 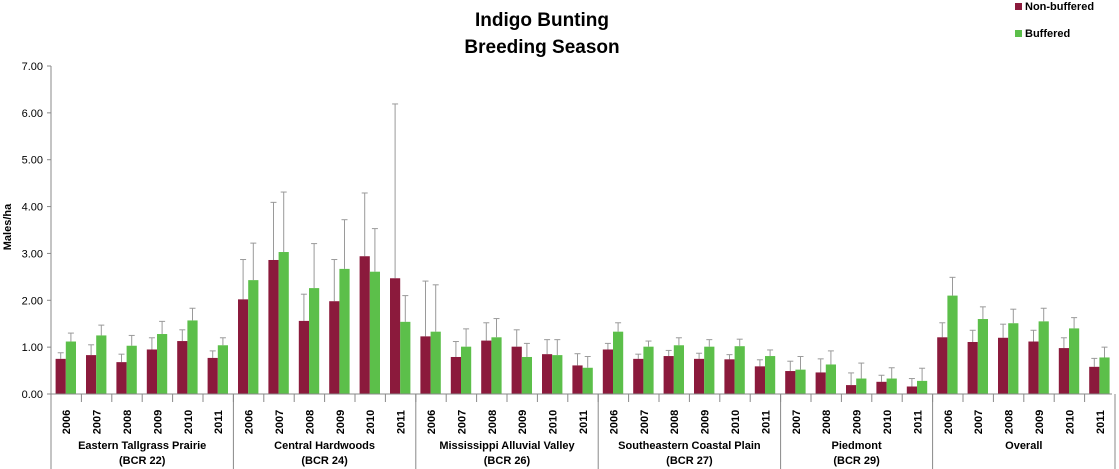 What do you see at coordinates (324, 446) in the screenshot?
I see `group-label: Central Hardwoods` at bounding box center [324, 446].